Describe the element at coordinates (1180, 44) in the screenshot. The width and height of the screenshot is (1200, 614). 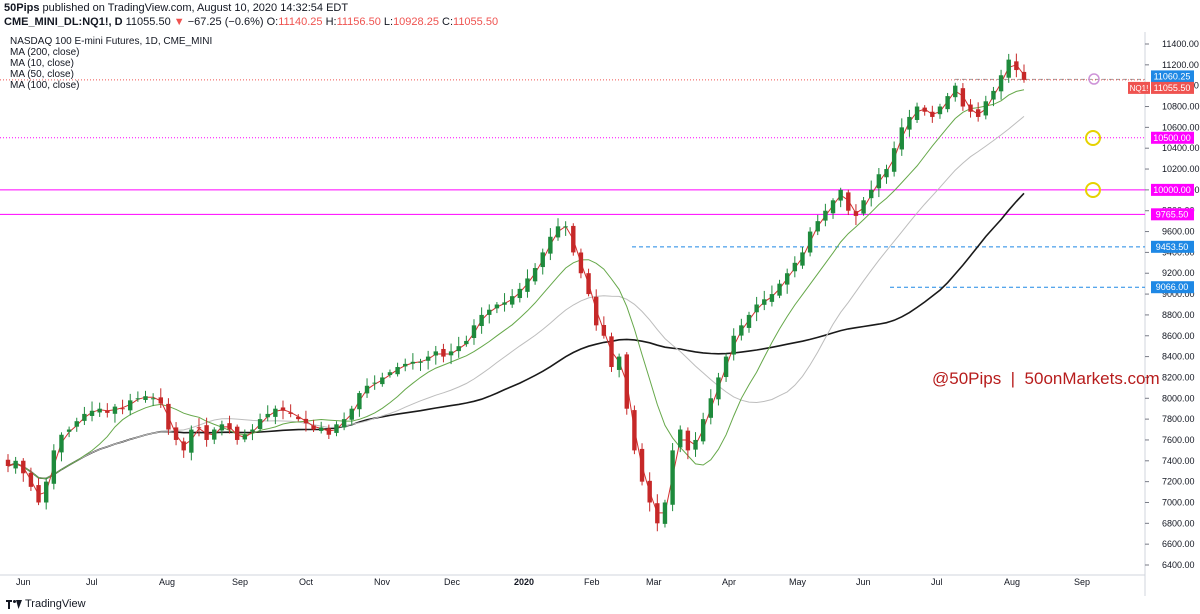
I see `price-tick-label: 11400.00` at that location.